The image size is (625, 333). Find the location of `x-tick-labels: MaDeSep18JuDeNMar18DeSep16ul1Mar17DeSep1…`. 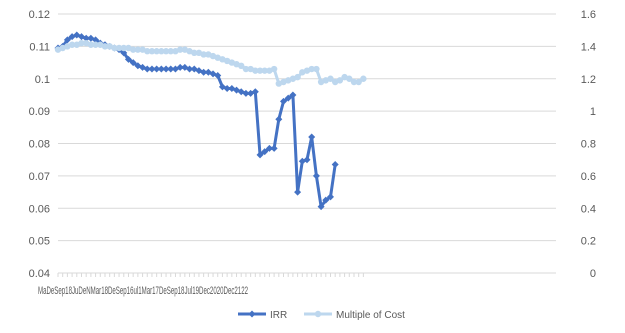

x-tick-labels: MaDeSep18JuDeNMar18DeSep16ul1Mar17DeSep1… is located at coordinates (143, 291).